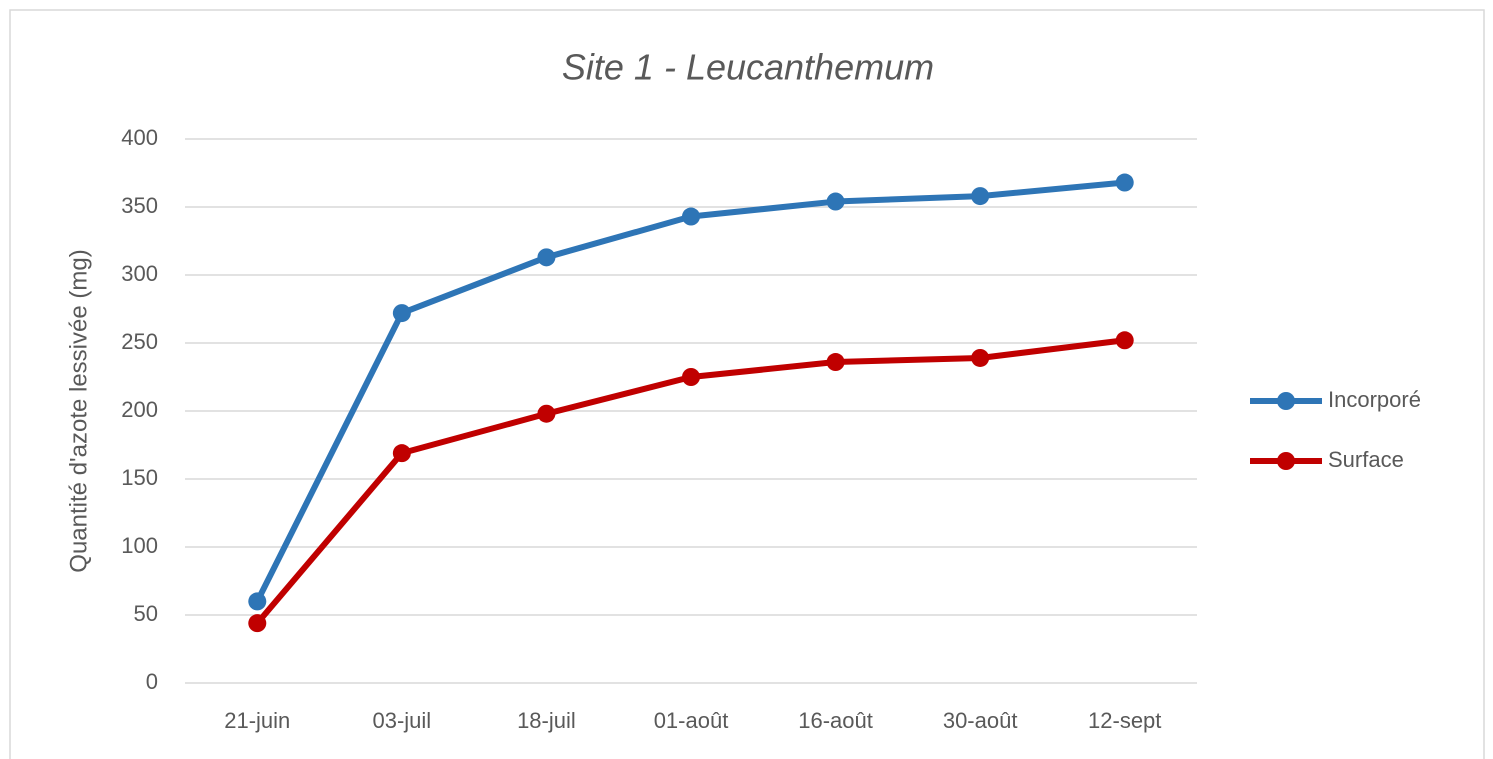 This screenshot has height=759, width=1493. I want to click on x-tick-label: 30-août, so click(980, 720).